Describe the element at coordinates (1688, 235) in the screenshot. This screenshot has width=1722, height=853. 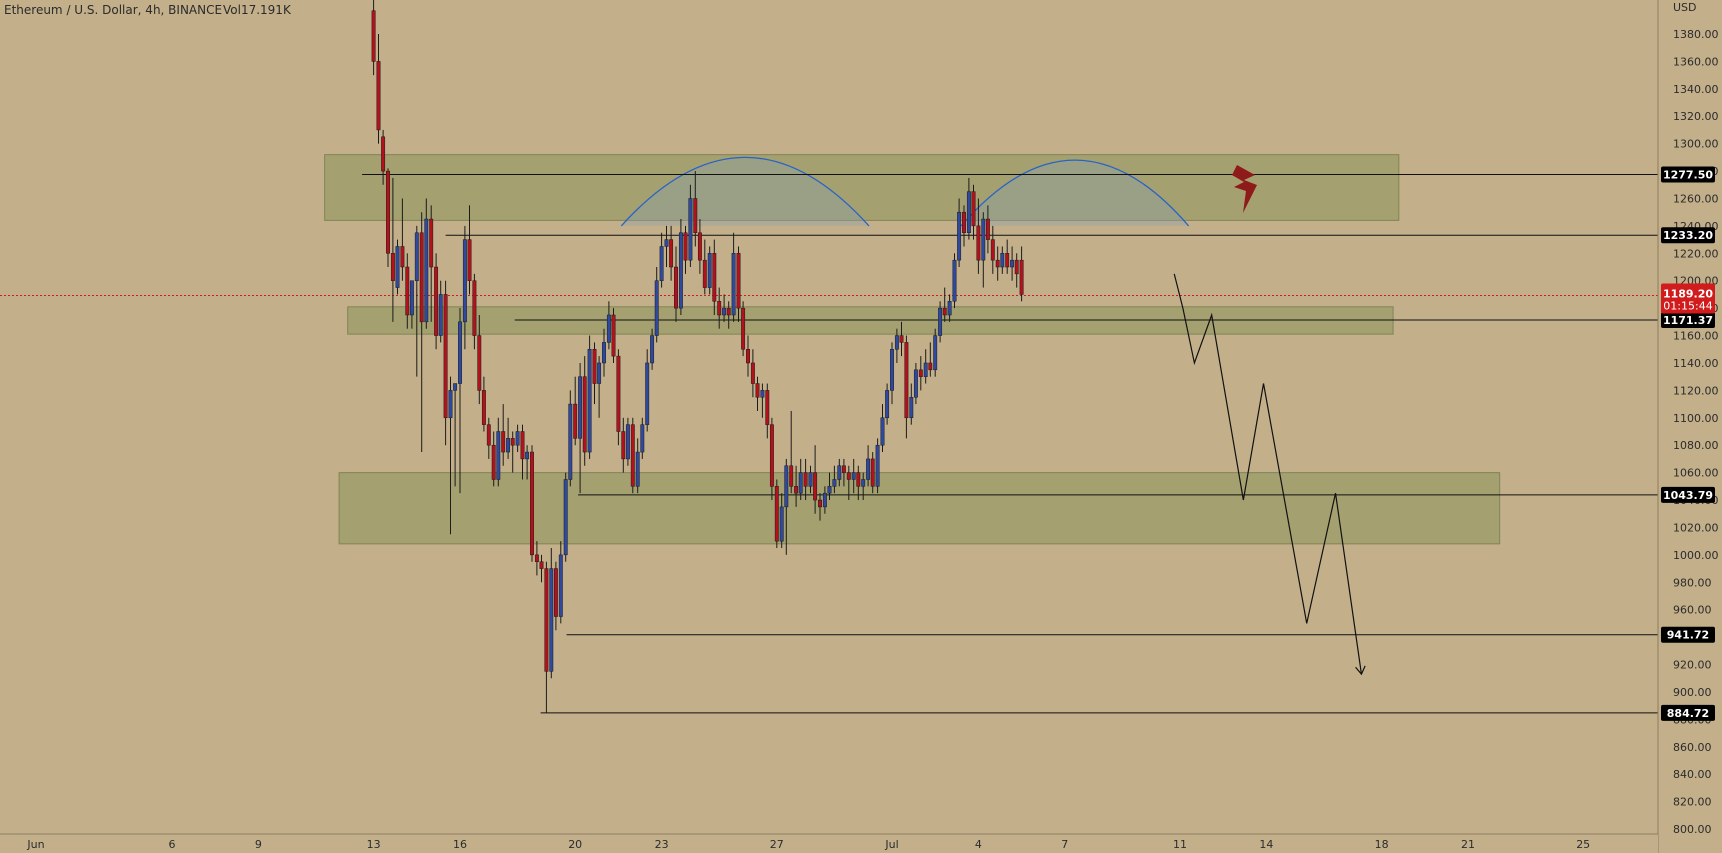
I see `price-level-label: 1233.20` at that location.